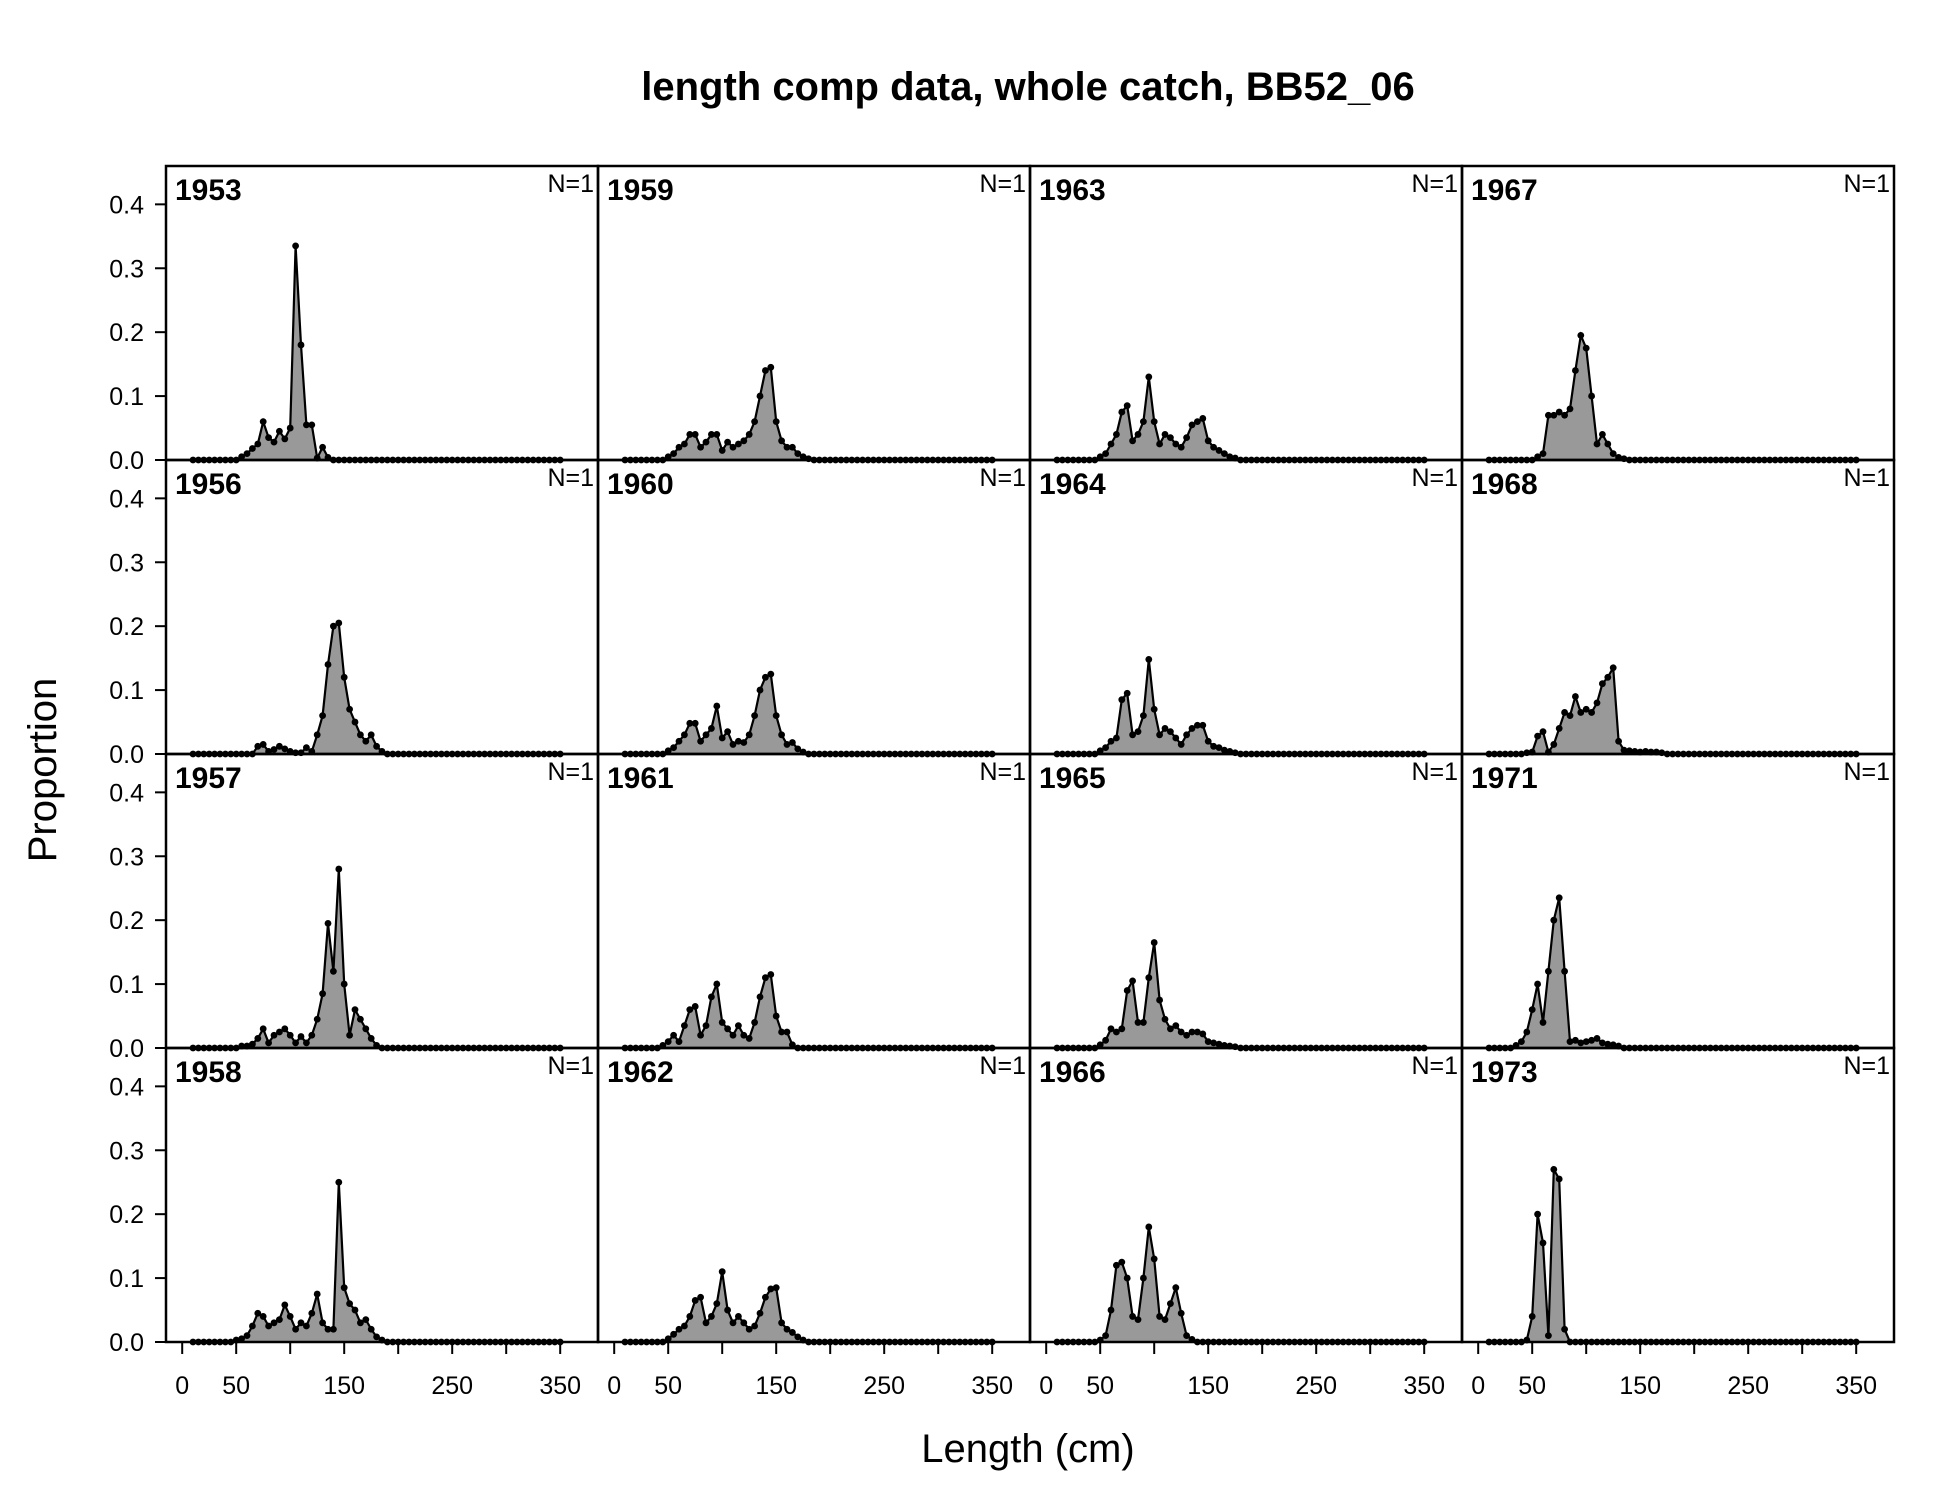  What do you see at coordinates (377, 1263) in the screenshot?
I see `line-1958` at bounding box center [377, 1263].